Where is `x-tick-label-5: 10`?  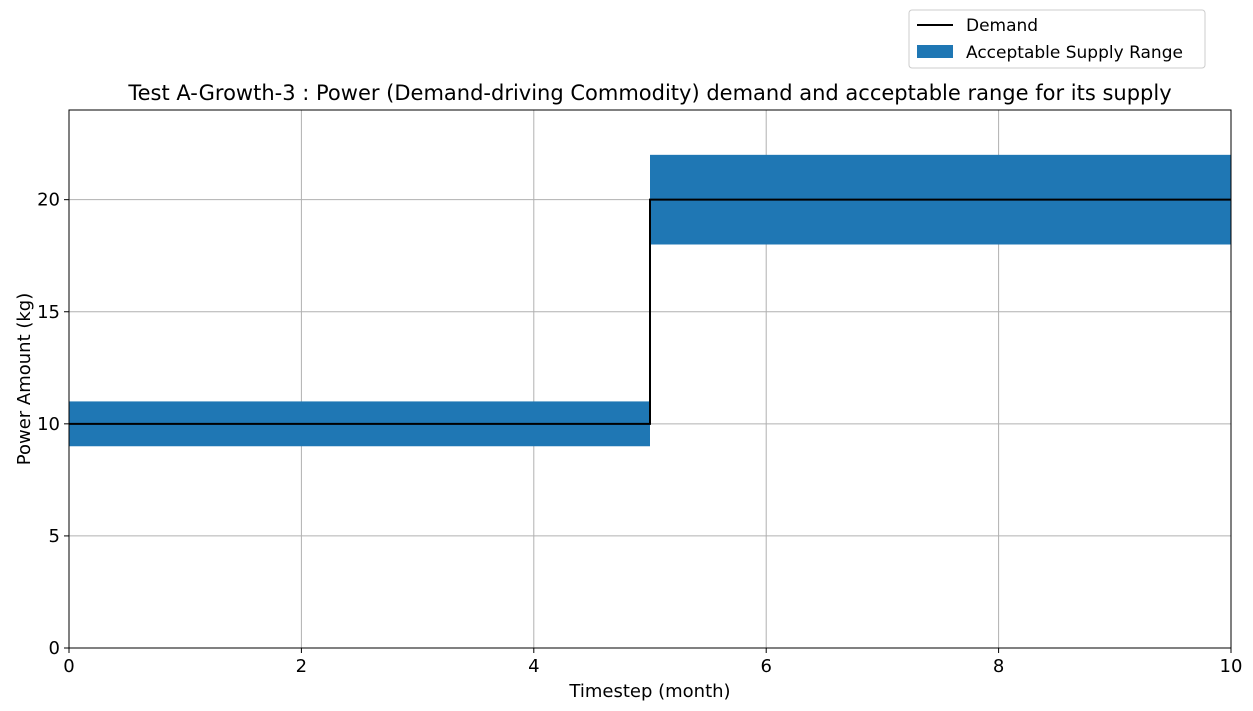
x-tick-label-5: 10 is located at coordinates (1231, 666).